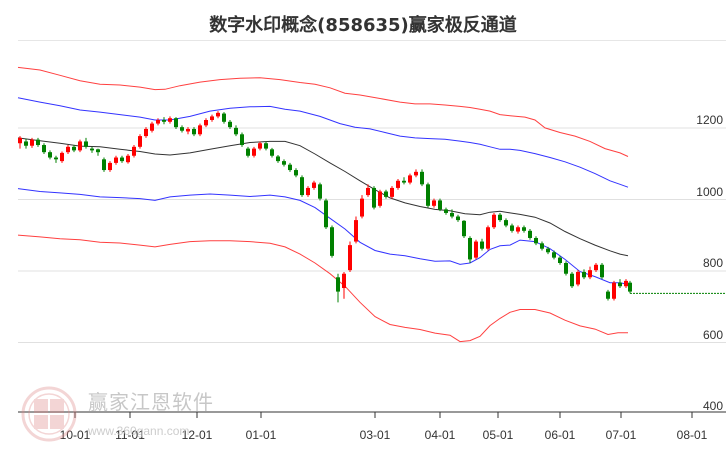 Image resolution: width=726 pixels, height=450 pixels. What do you see at coordinates (621, 435) in the screenshot?
I see `x-tick-label: 07-01` at bounding box center [621, 435].